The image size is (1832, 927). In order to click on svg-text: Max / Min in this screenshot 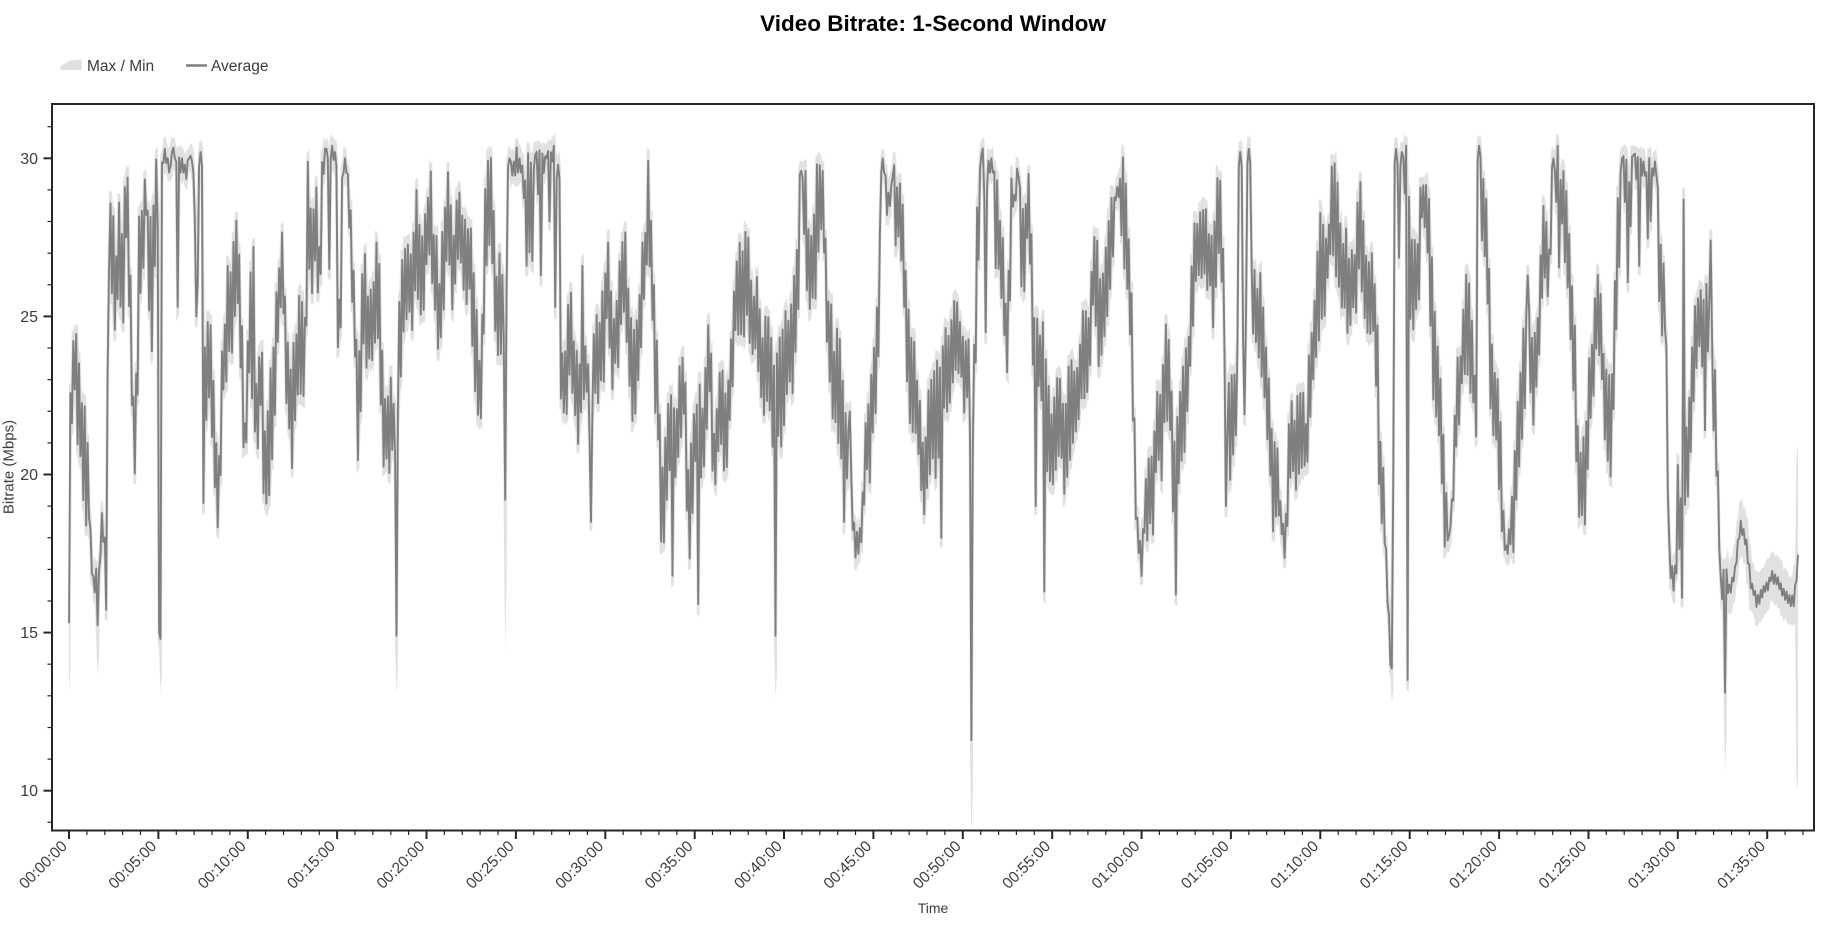, I will do `click(120, 66)`.